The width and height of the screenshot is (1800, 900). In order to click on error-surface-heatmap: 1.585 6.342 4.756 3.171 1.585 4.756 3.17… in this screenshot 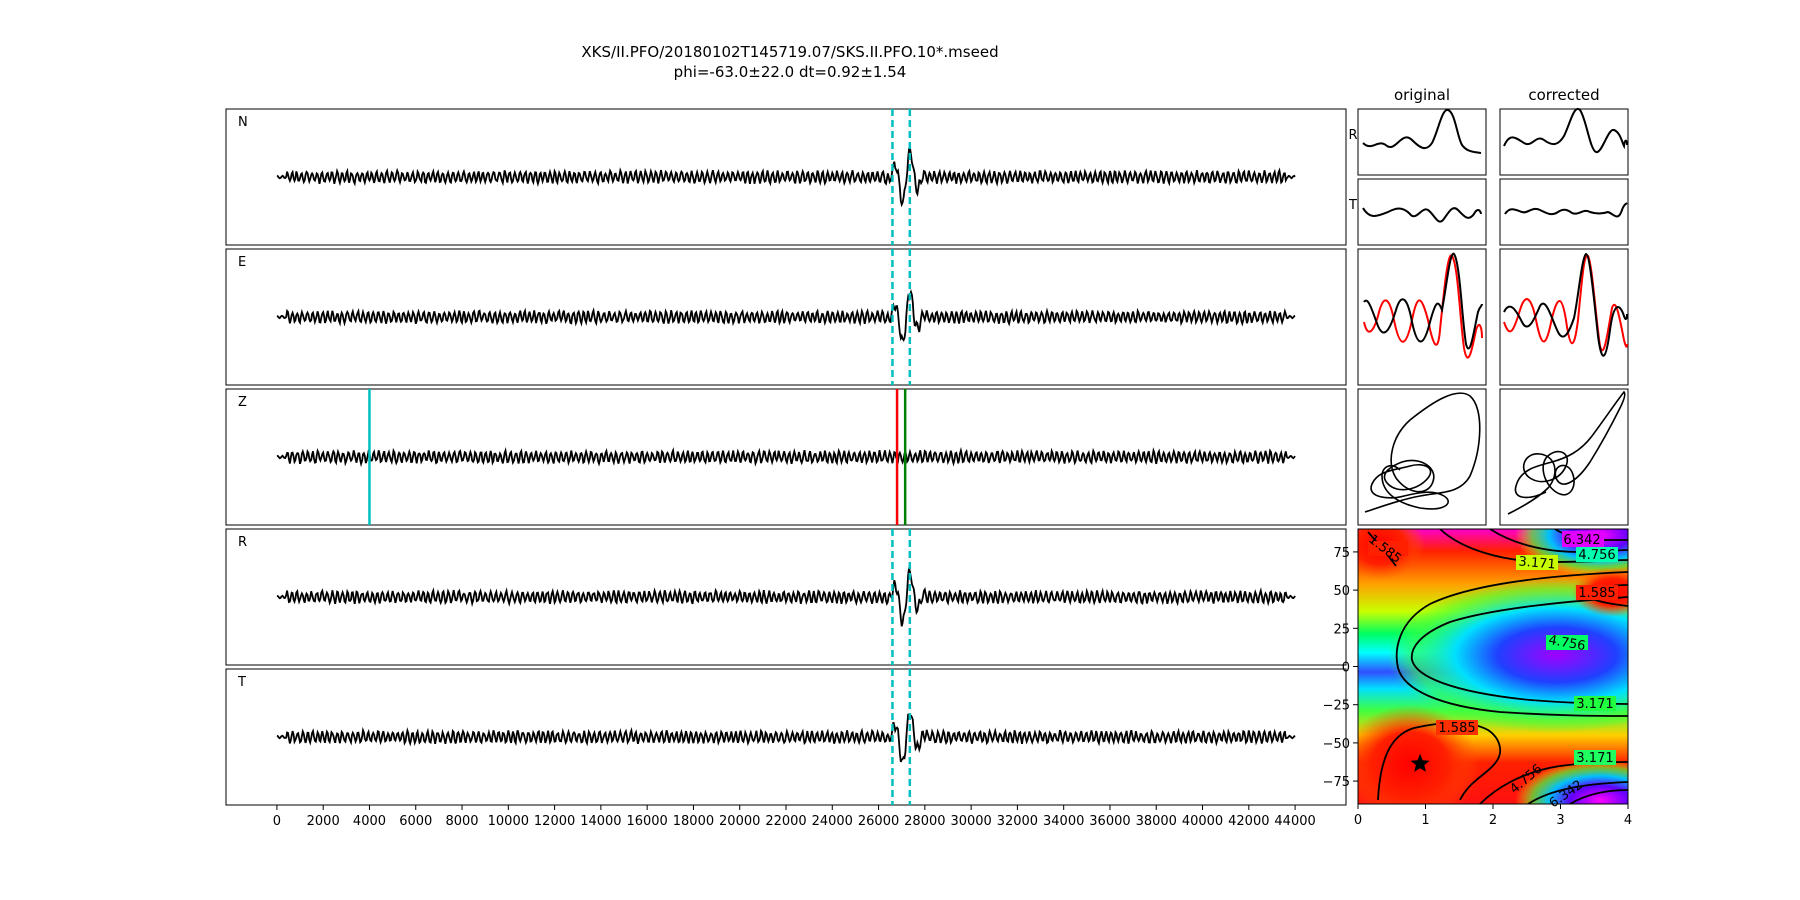, I will do `click(1478, 678)`.